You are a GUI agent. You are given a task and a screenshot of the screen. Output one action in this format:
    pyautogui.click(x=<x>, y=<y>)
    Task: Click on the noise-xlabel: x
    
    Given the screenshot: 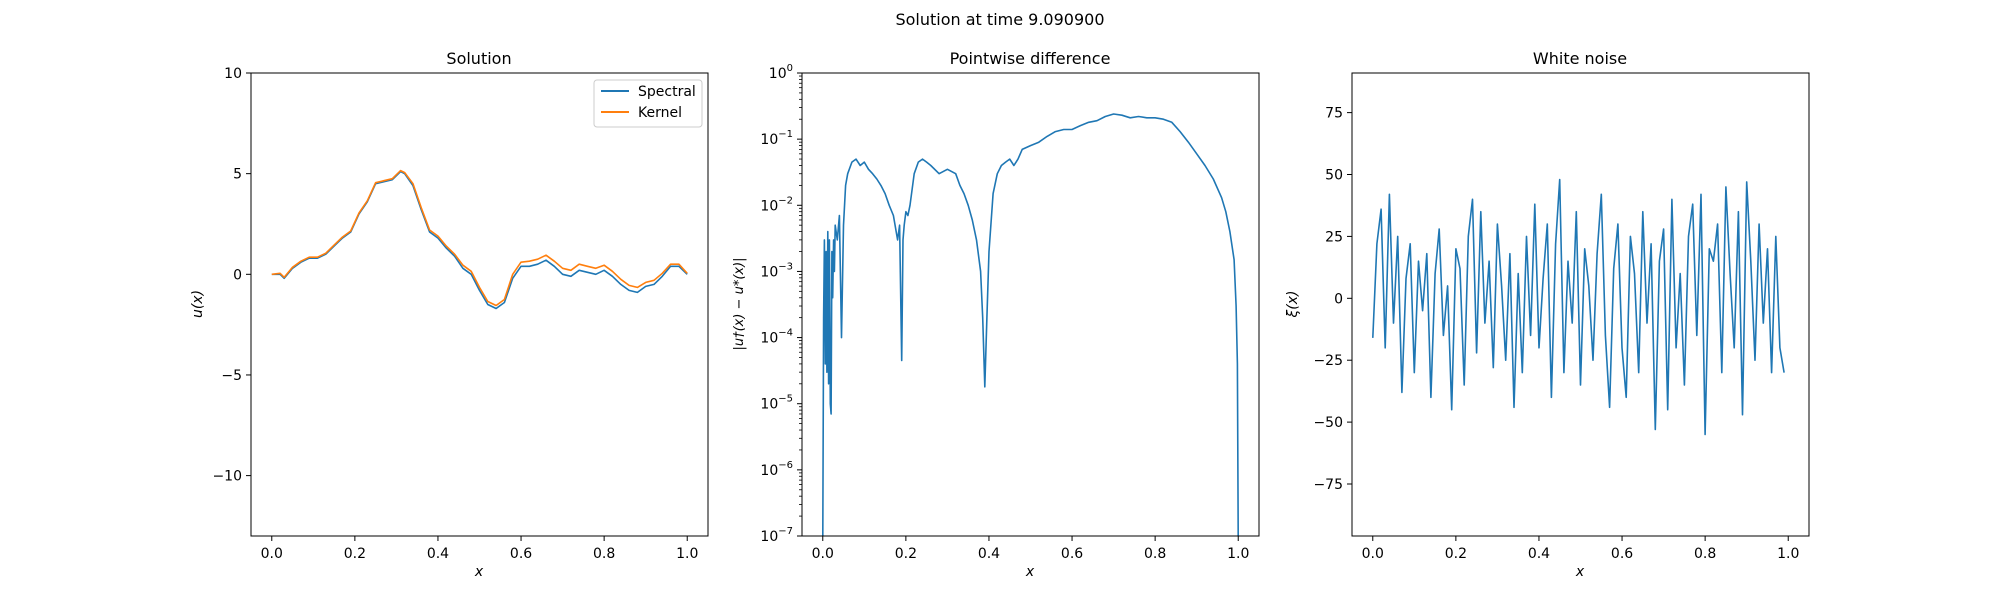 What is the action you would take?
    pyautogui.click(x=1580, y=572)
    